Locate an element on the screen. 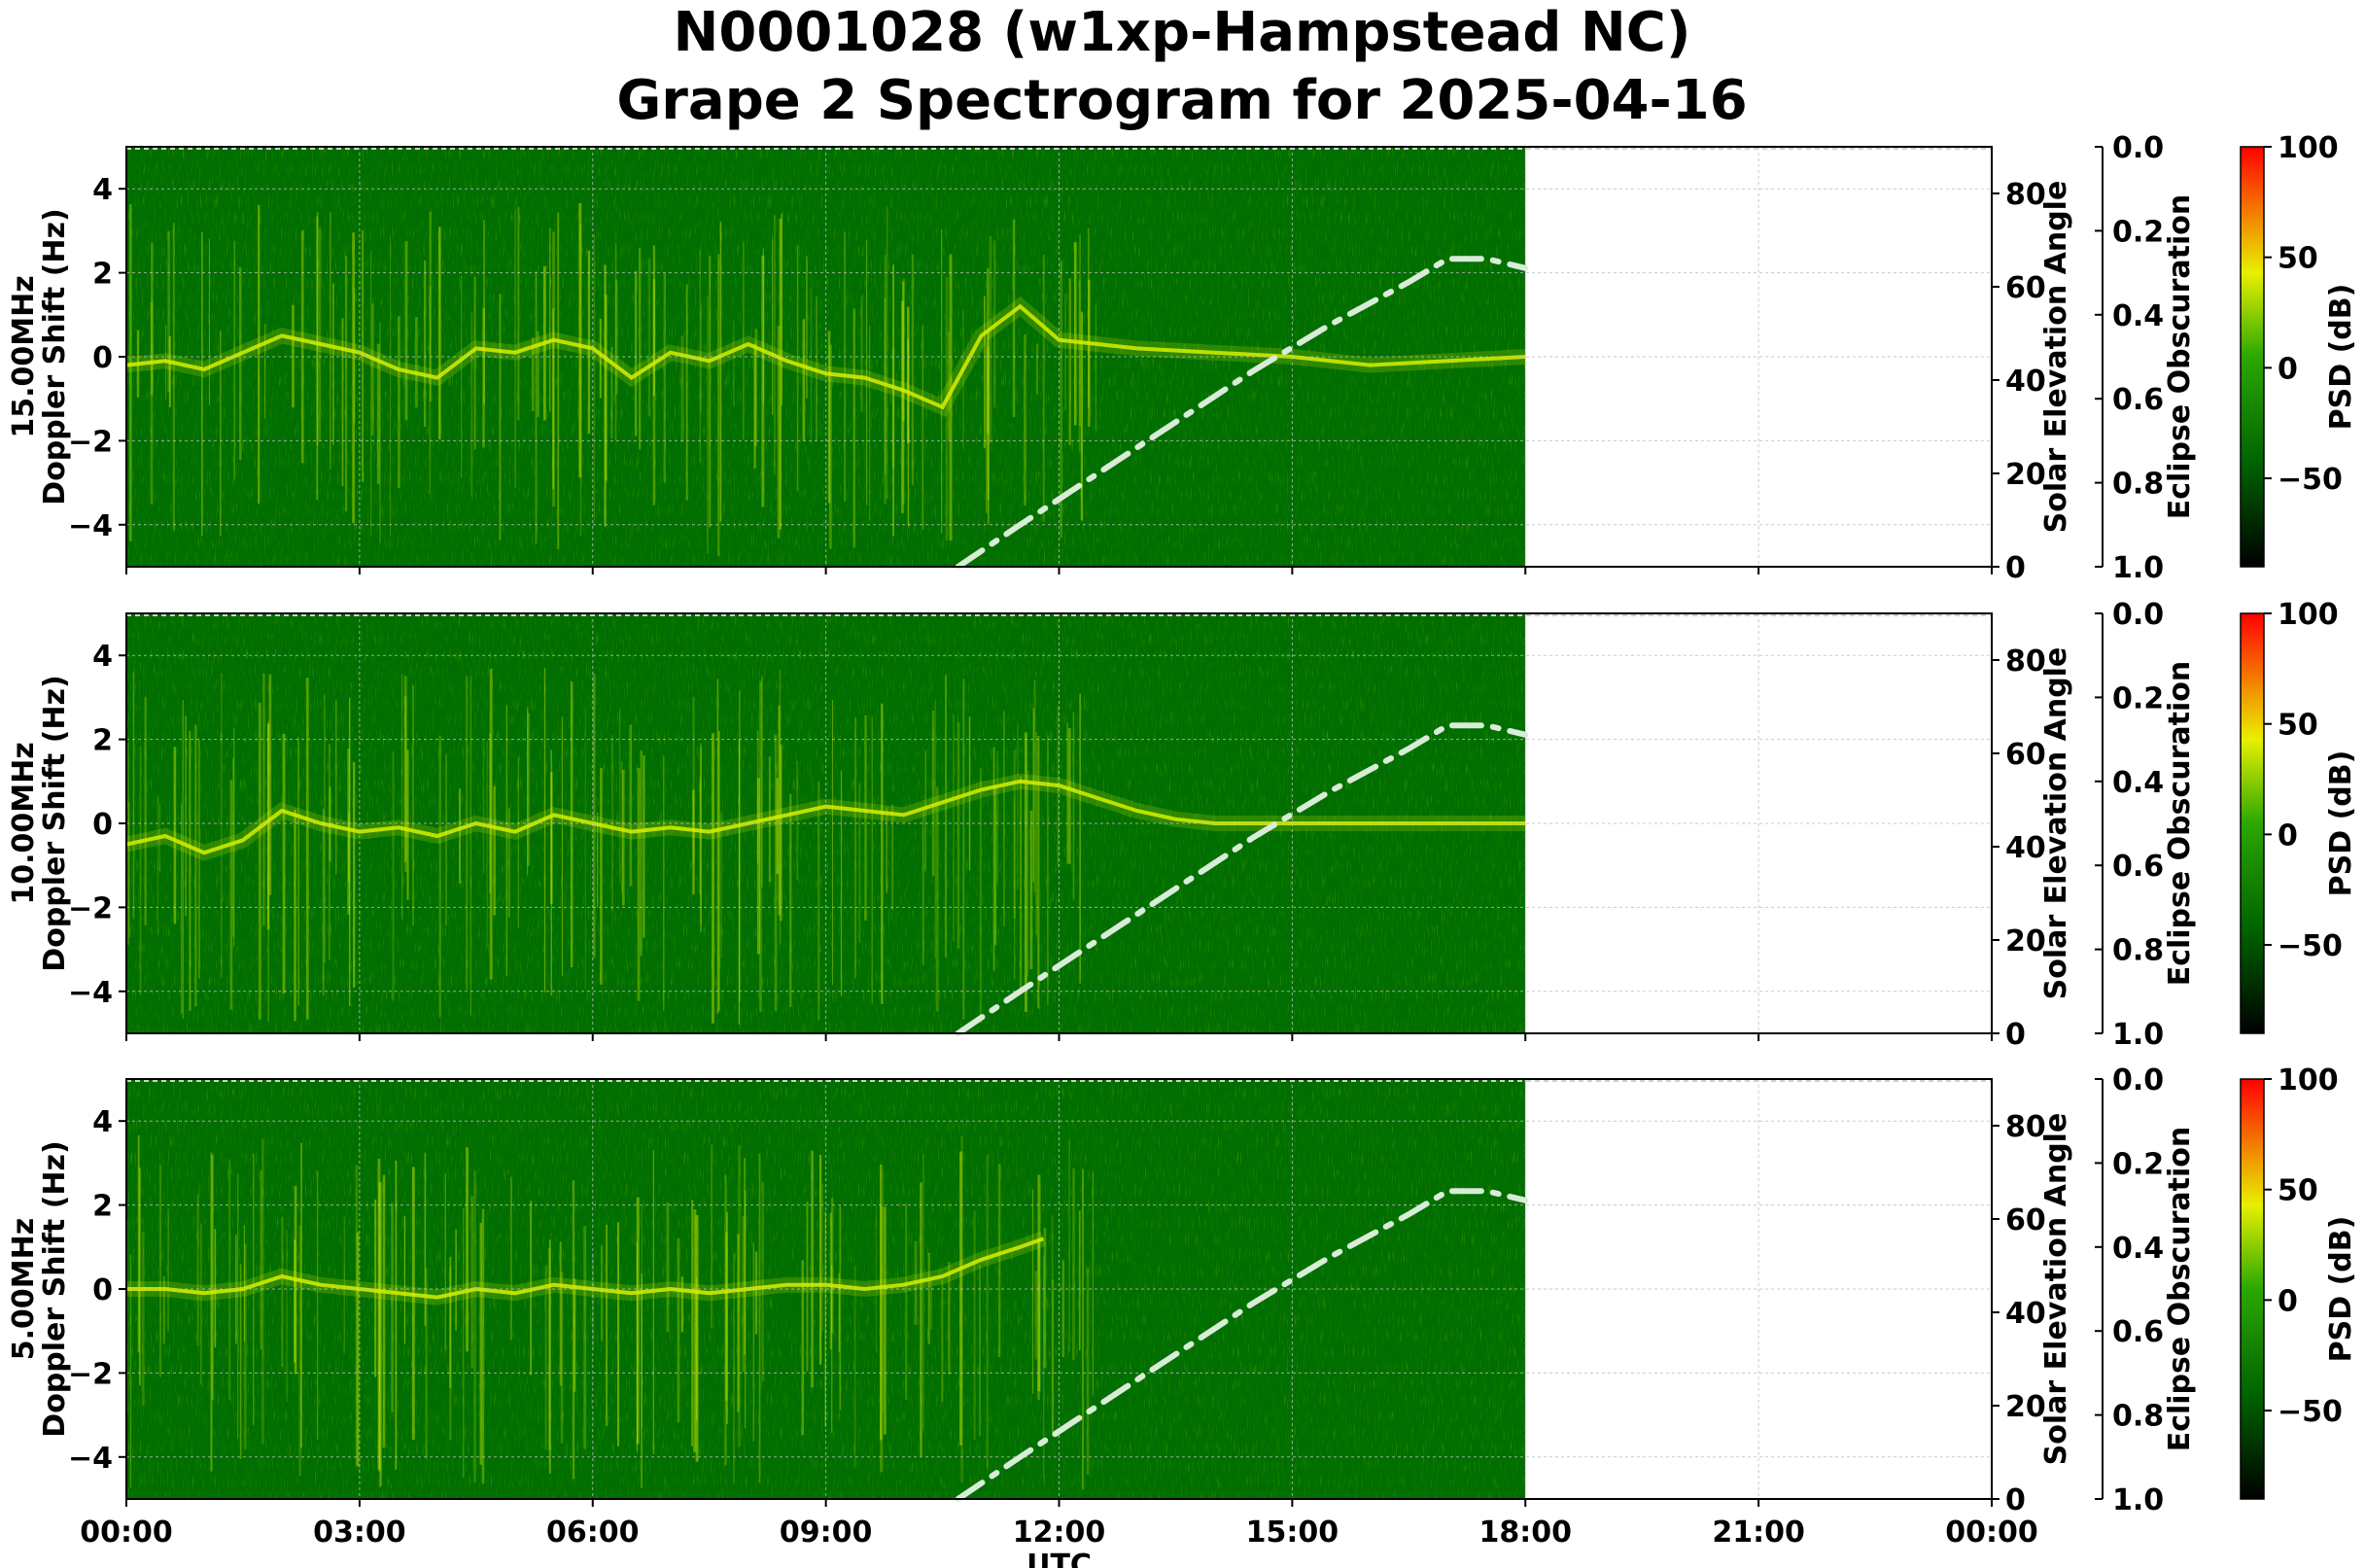 Image resolution: width=2365 pixels, height=1568 pixels. x-tick-label: 06:00 is located at coordinates (593, 1533).